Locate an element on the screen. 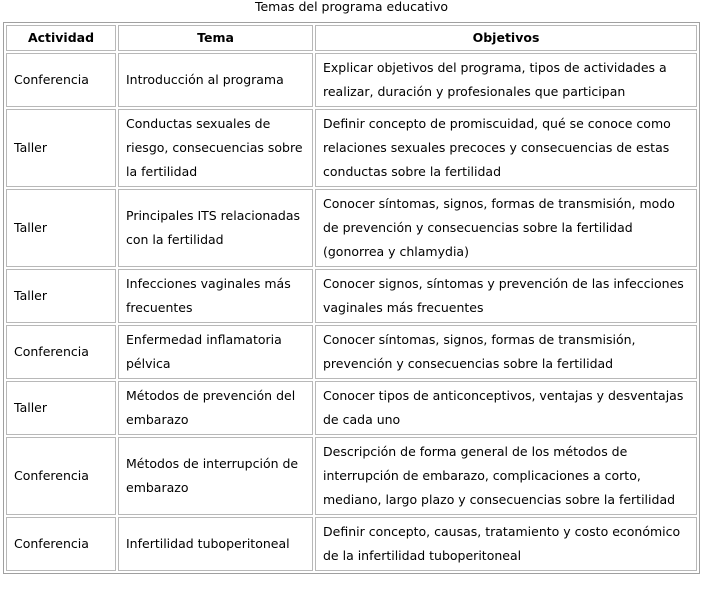  cell-tema: Infecciones vaginales más frecuentes is located at coordinates (215, 296).